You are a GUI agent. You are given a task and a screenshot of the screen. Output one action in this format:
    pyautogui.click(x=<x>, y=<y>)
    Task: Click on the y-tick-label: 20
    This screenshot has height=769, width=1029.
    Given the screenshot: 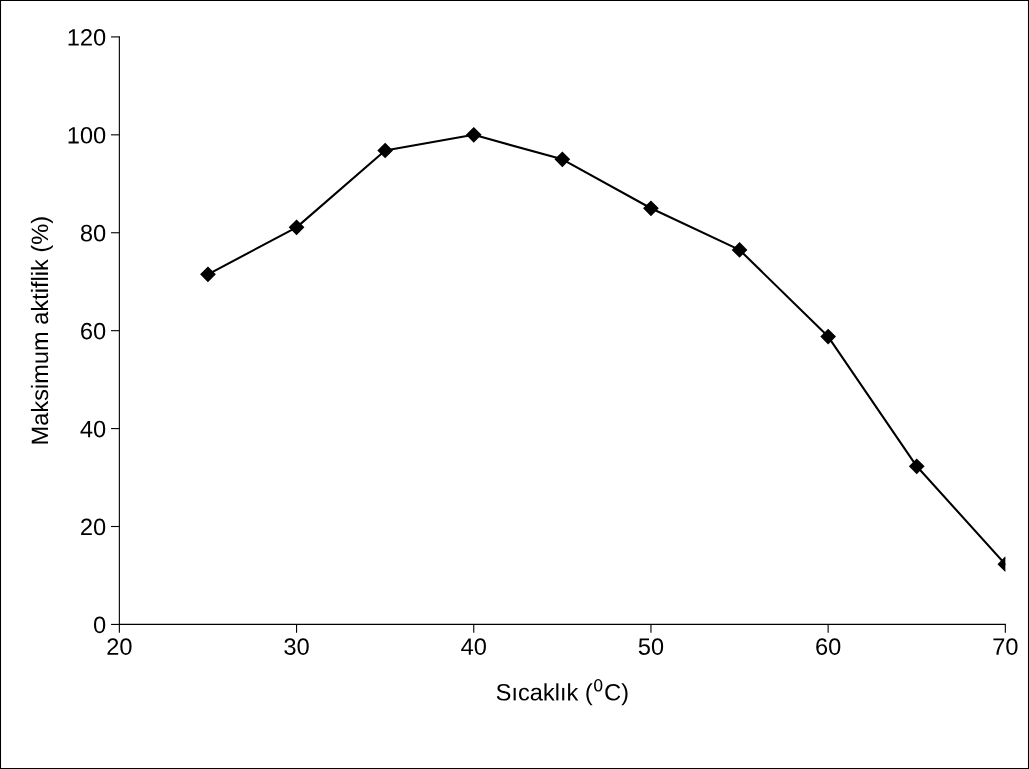 What is the action you would take?
    pyautogui.click(x=93, y=527)
    